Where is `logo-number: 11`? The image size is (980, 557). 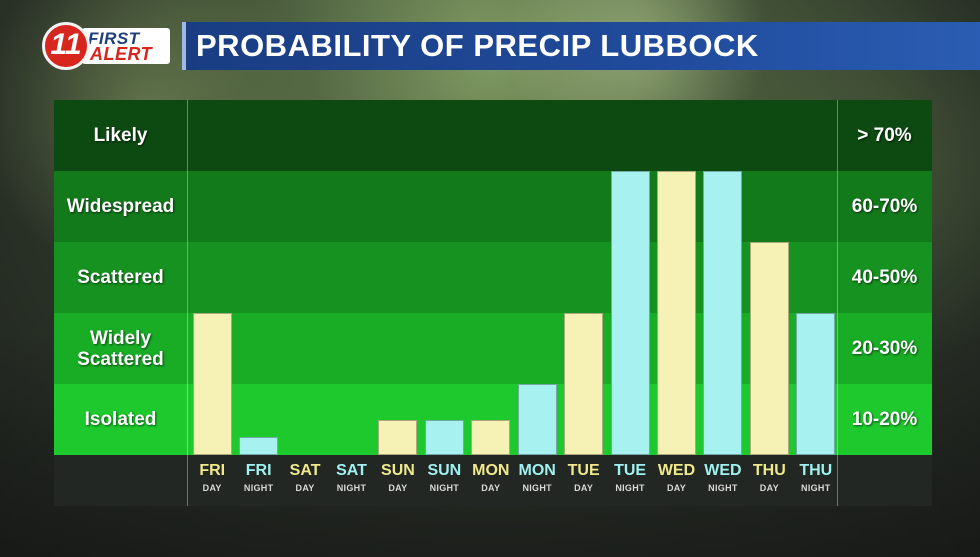 logo-number: 11 is located at coordinates (66, 44).